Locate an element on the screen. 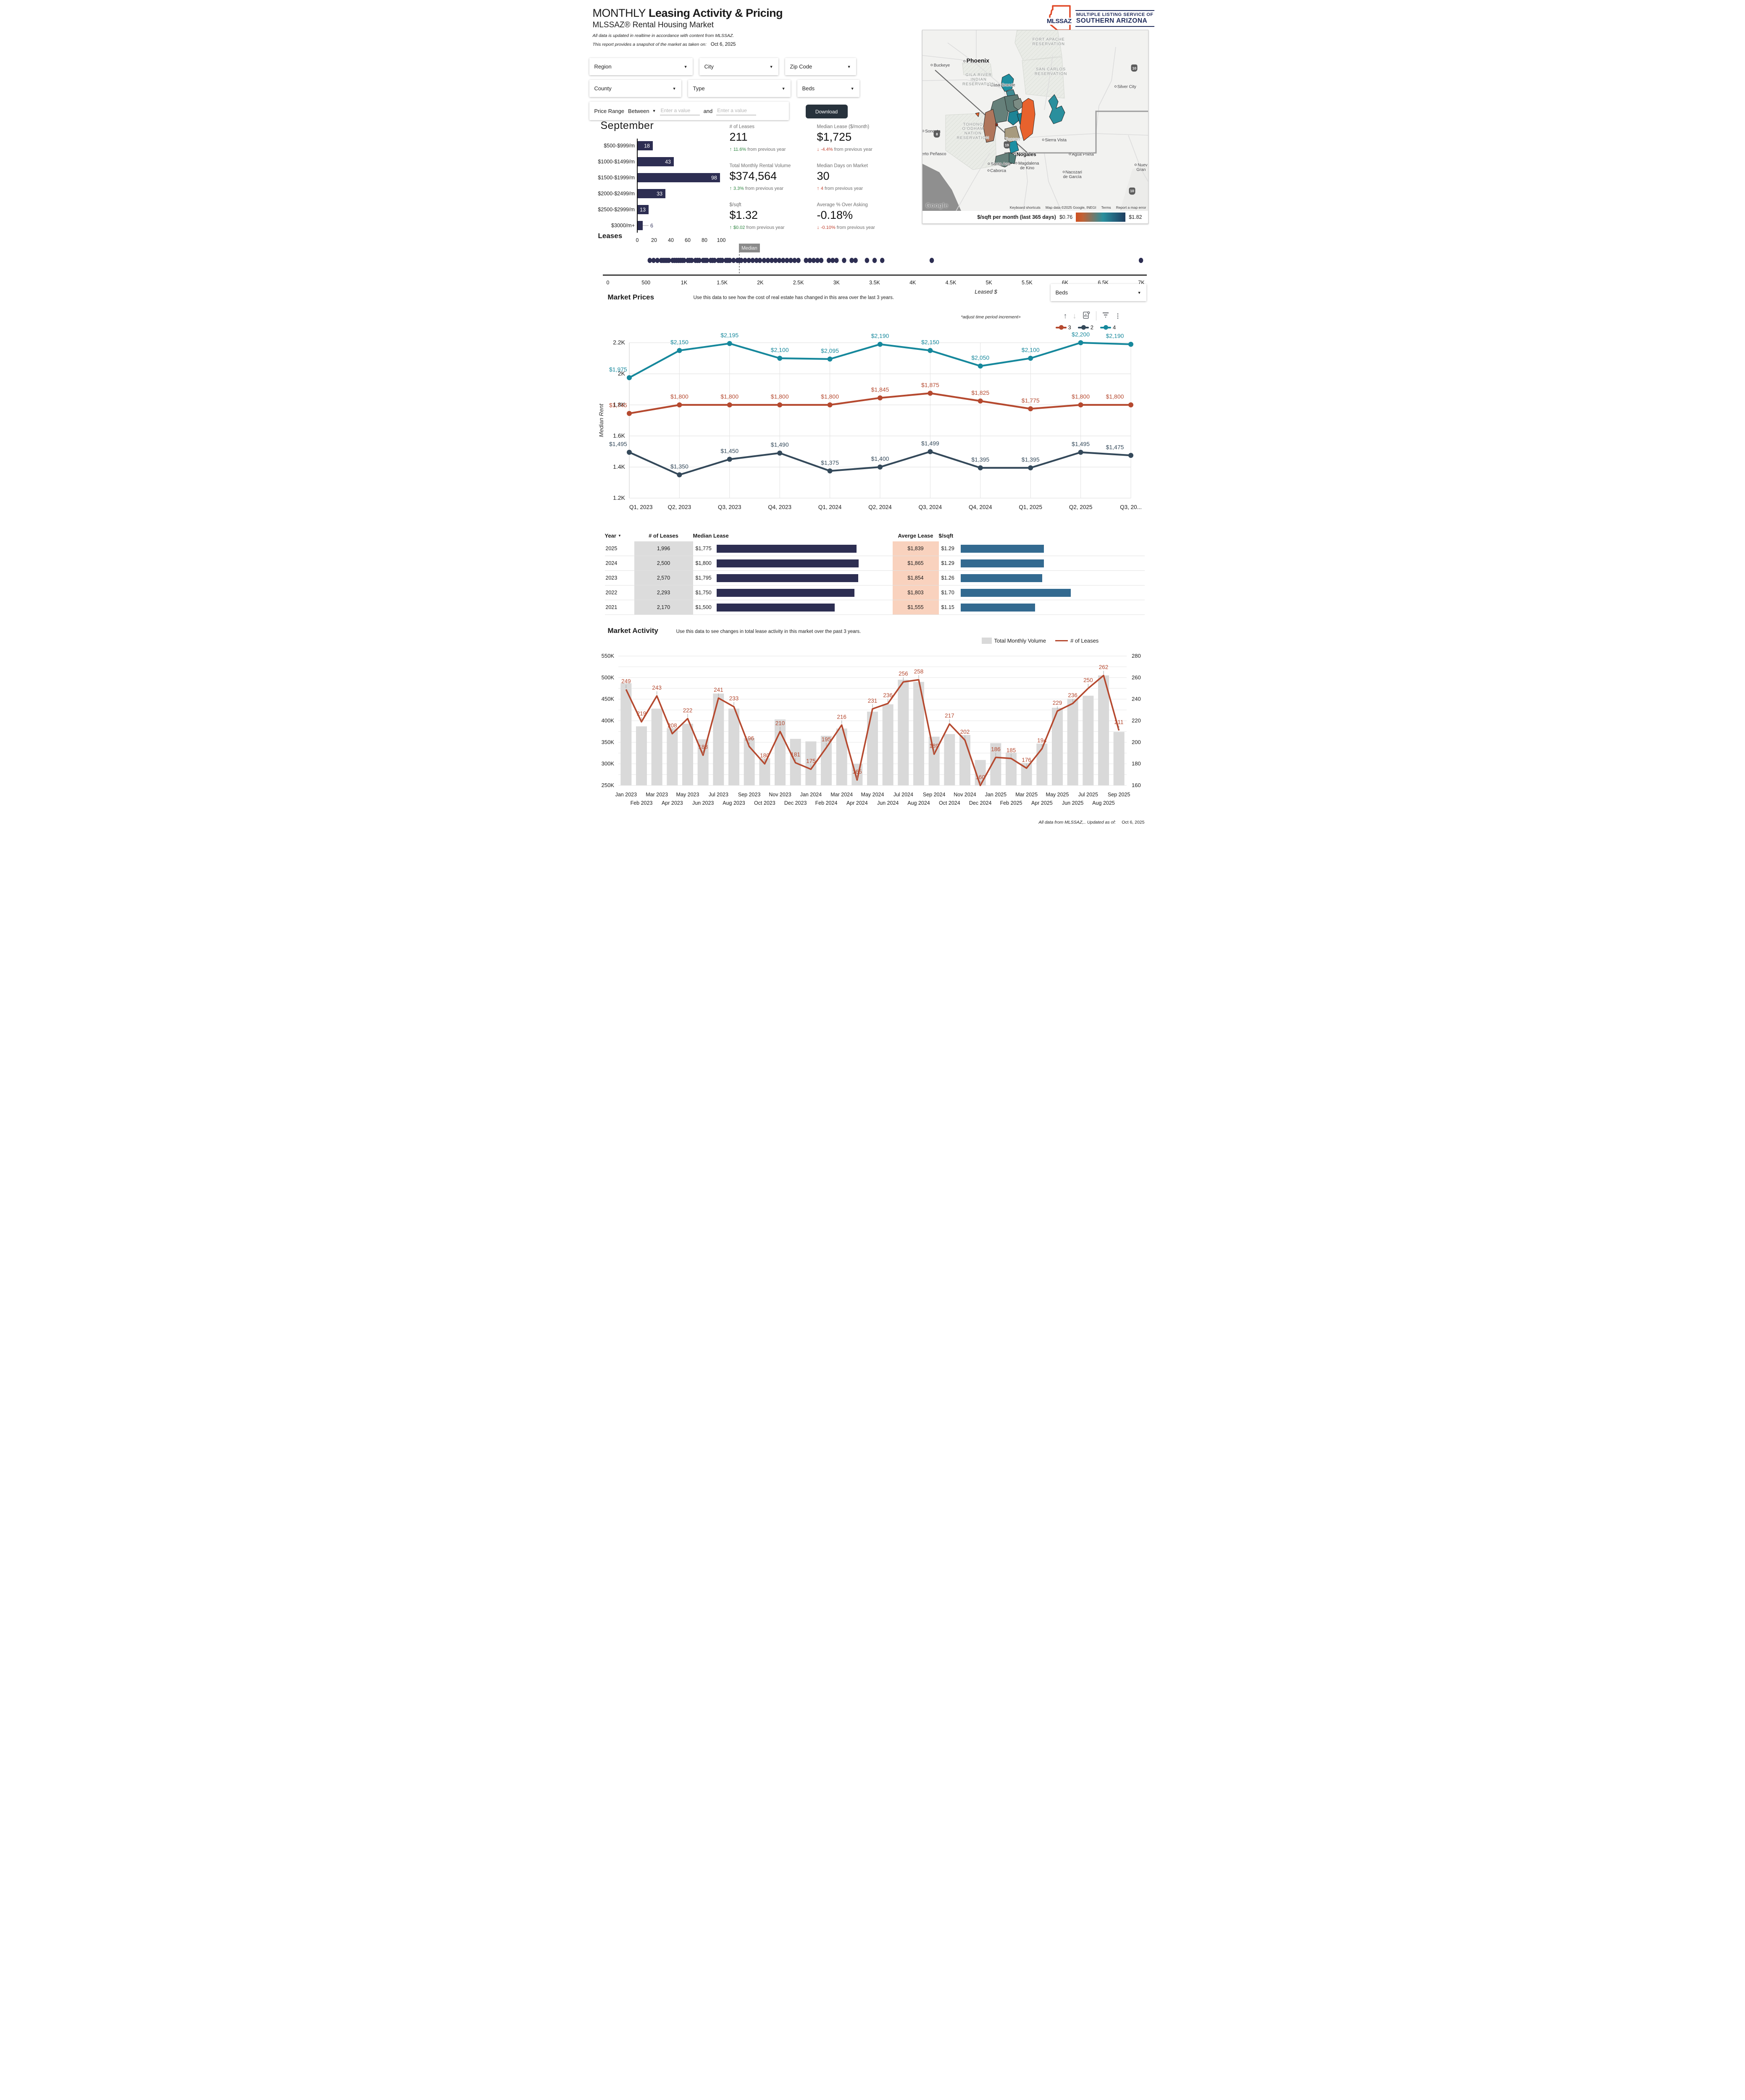  kebab-menu-icon: ⋮ is located at coordinates (1117, 316).